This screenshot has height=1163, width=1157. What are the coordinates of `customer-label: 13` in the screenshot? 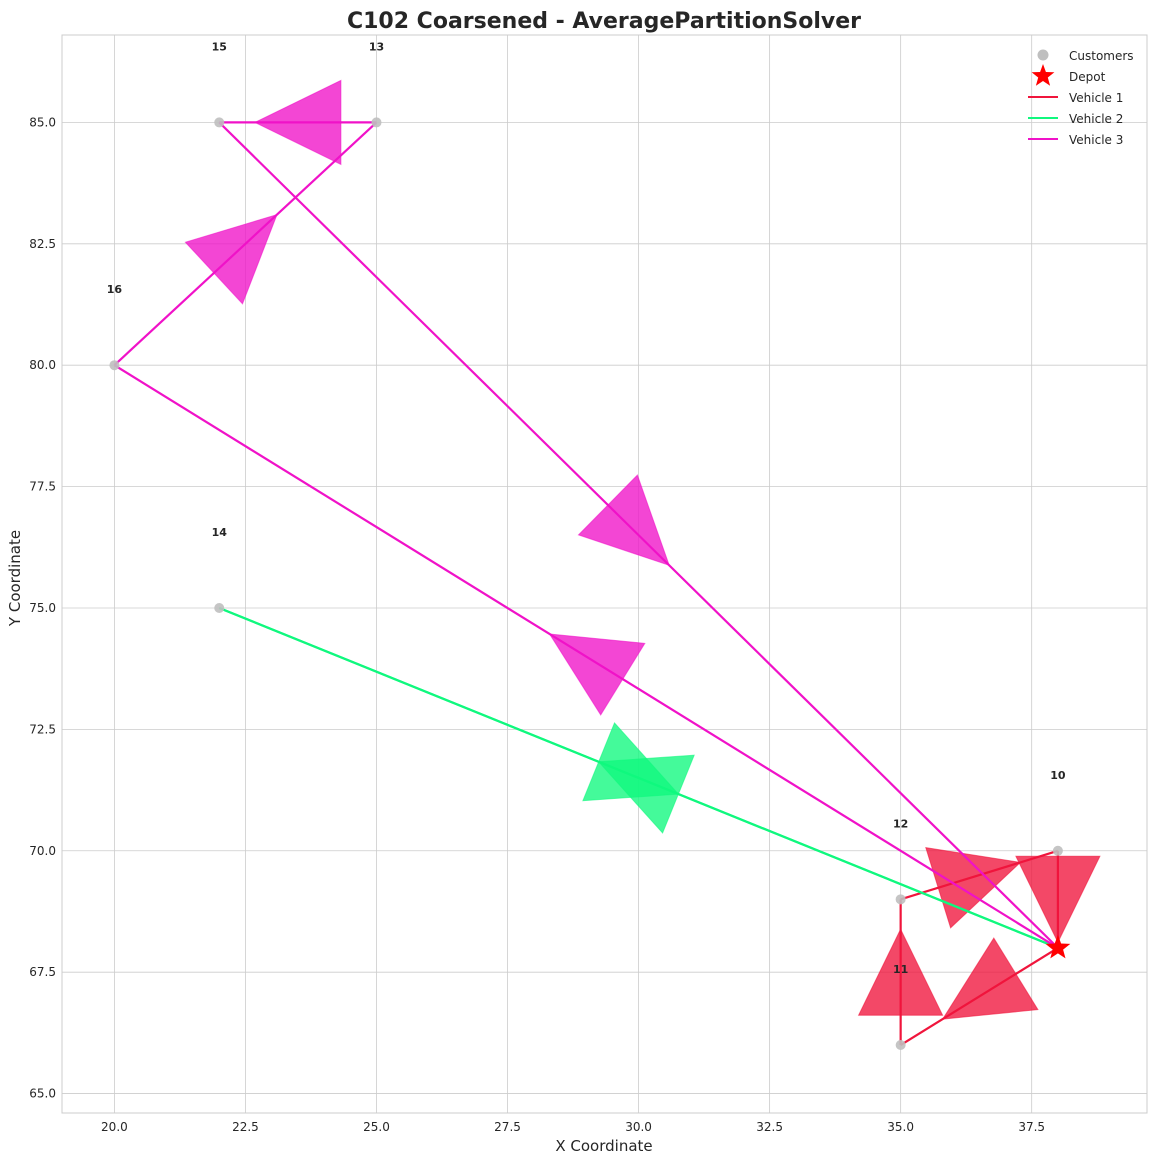 It's located at (376, 46).